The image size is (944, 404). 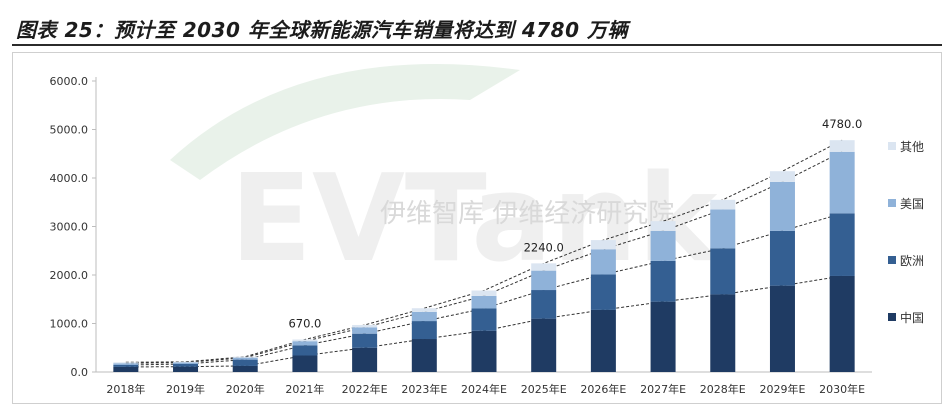 I want to click on watermark-cn-text: 伊维智库 伊维经济研究院, so click(x=527, y=214).